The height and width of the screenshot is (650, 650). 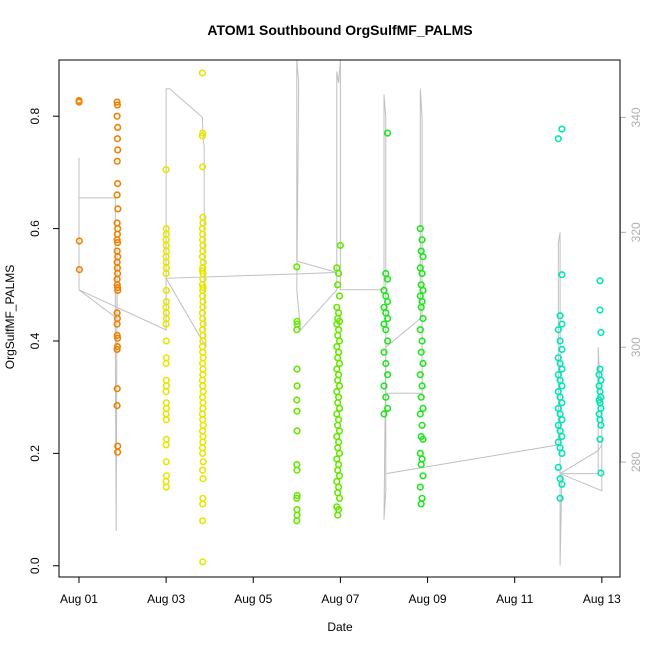 What do you see at coordinates (166, 599) in the screenshot?
I see `x-tick-label: Aug 03` at bounding box center [166, 599].